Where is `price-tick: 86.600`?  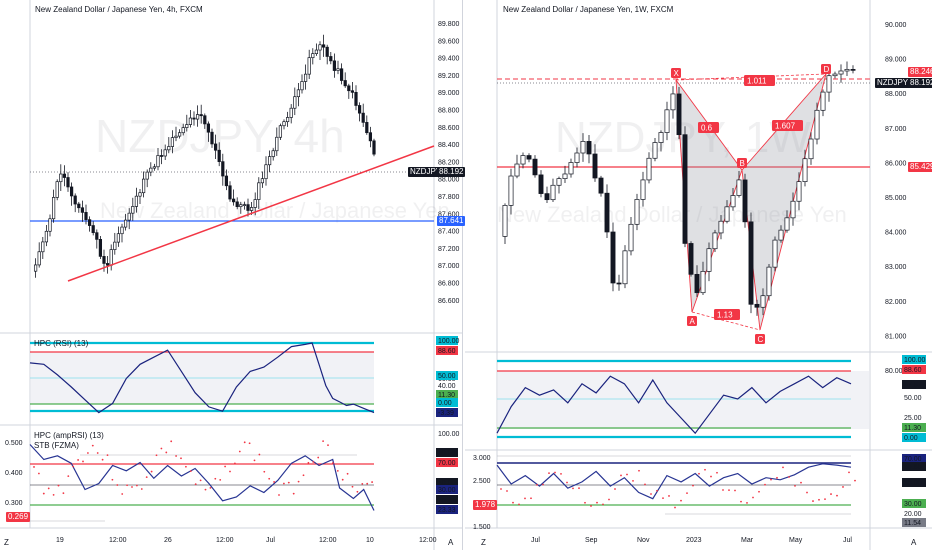
price-tick: 86.600 is located at coordinates (449, 301).